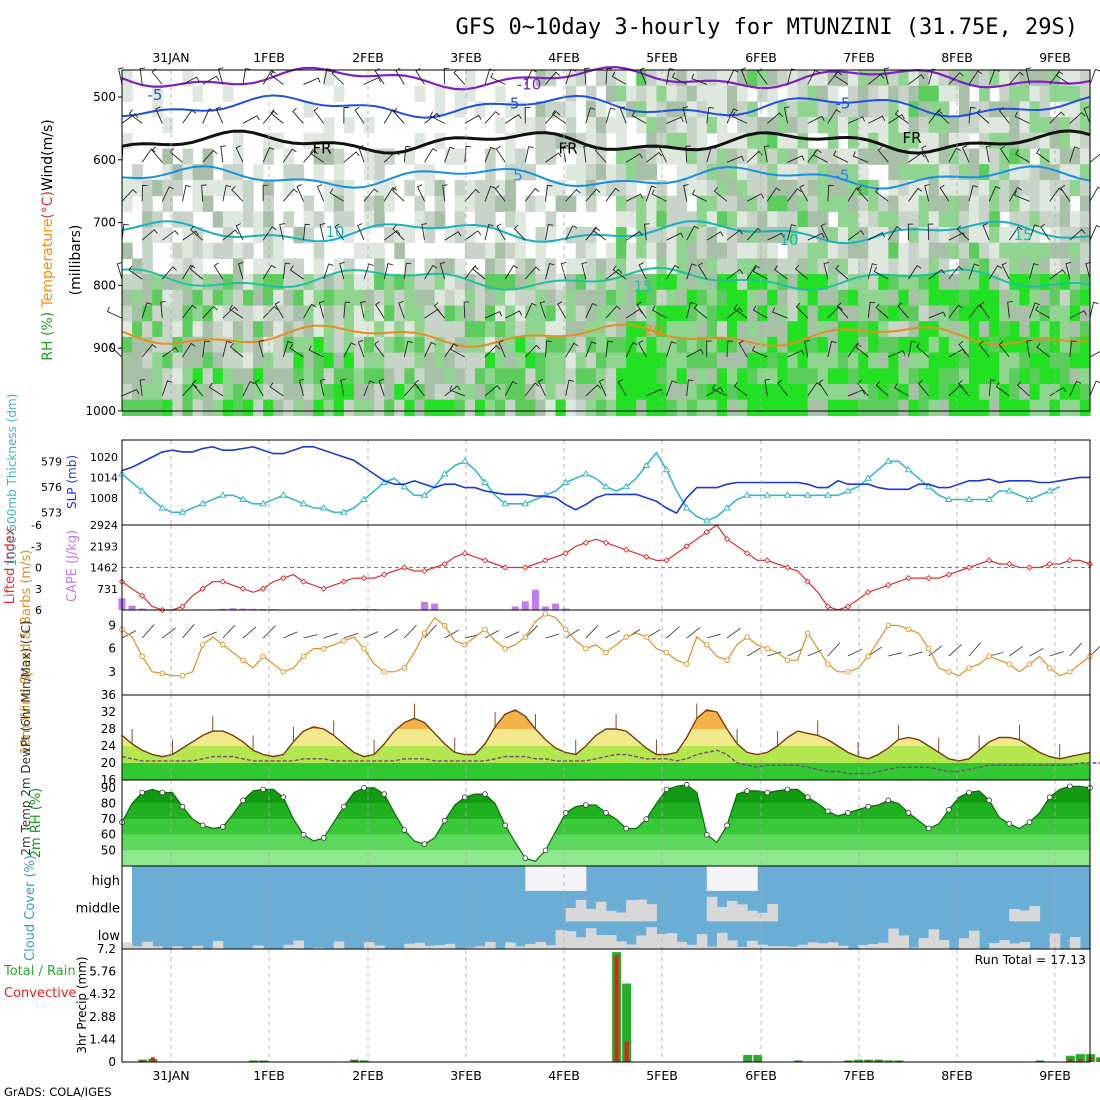 Image resolution: width=1100 pixels, height=1100 pixels. Describe the element at coordinates (842, 176) in the screenshot. I see `isotherm-label: -5` at that location.